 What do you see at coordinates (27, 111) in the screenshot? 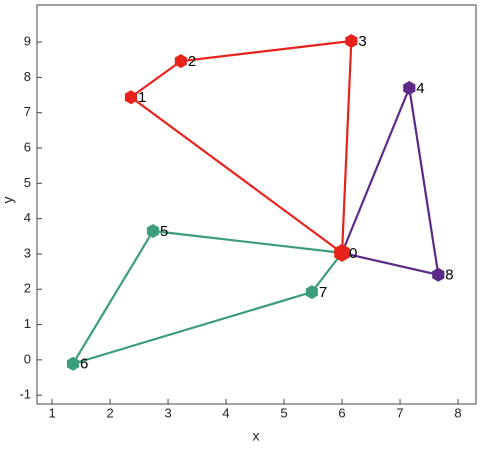
I see `y-tick-label: 7` at bounding box center [27, 111].